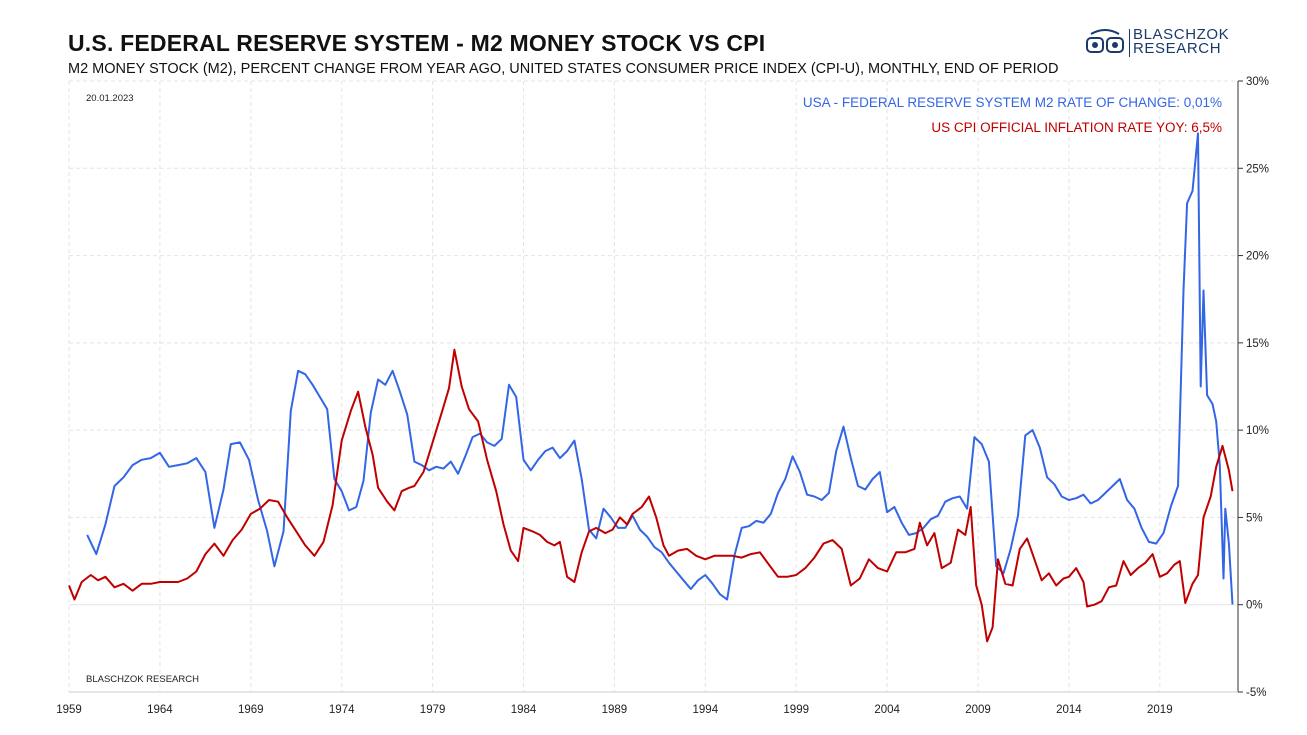 This screenshot has height=735, width=1307. I want to click on logo-divider, so click(1129, 43).